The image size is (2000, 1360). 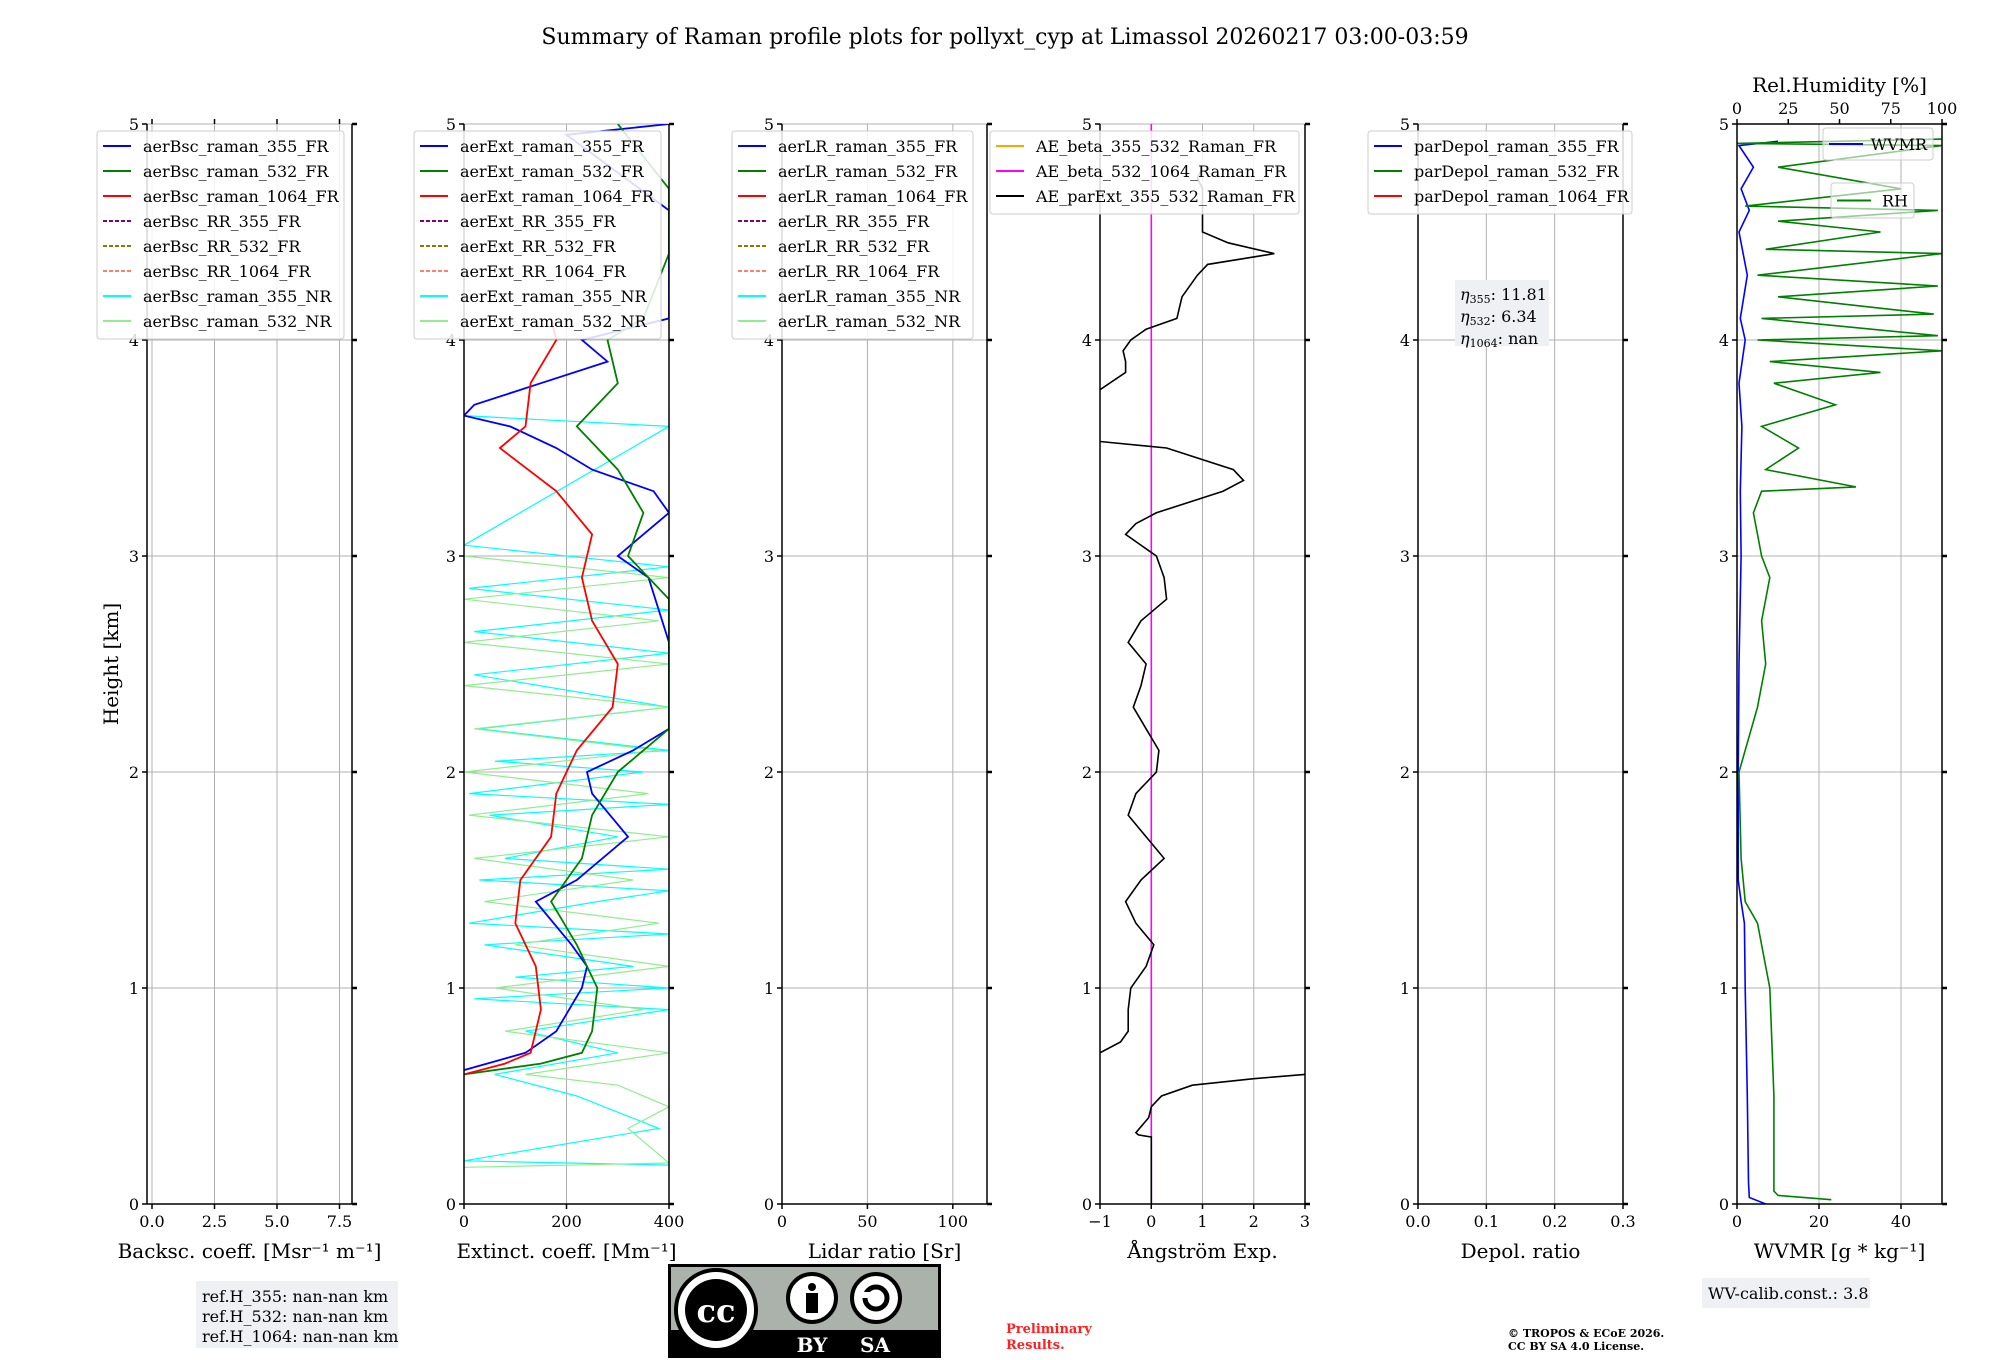 I want to click on y-axis-label: Height [km], so click(x=111, y=664).